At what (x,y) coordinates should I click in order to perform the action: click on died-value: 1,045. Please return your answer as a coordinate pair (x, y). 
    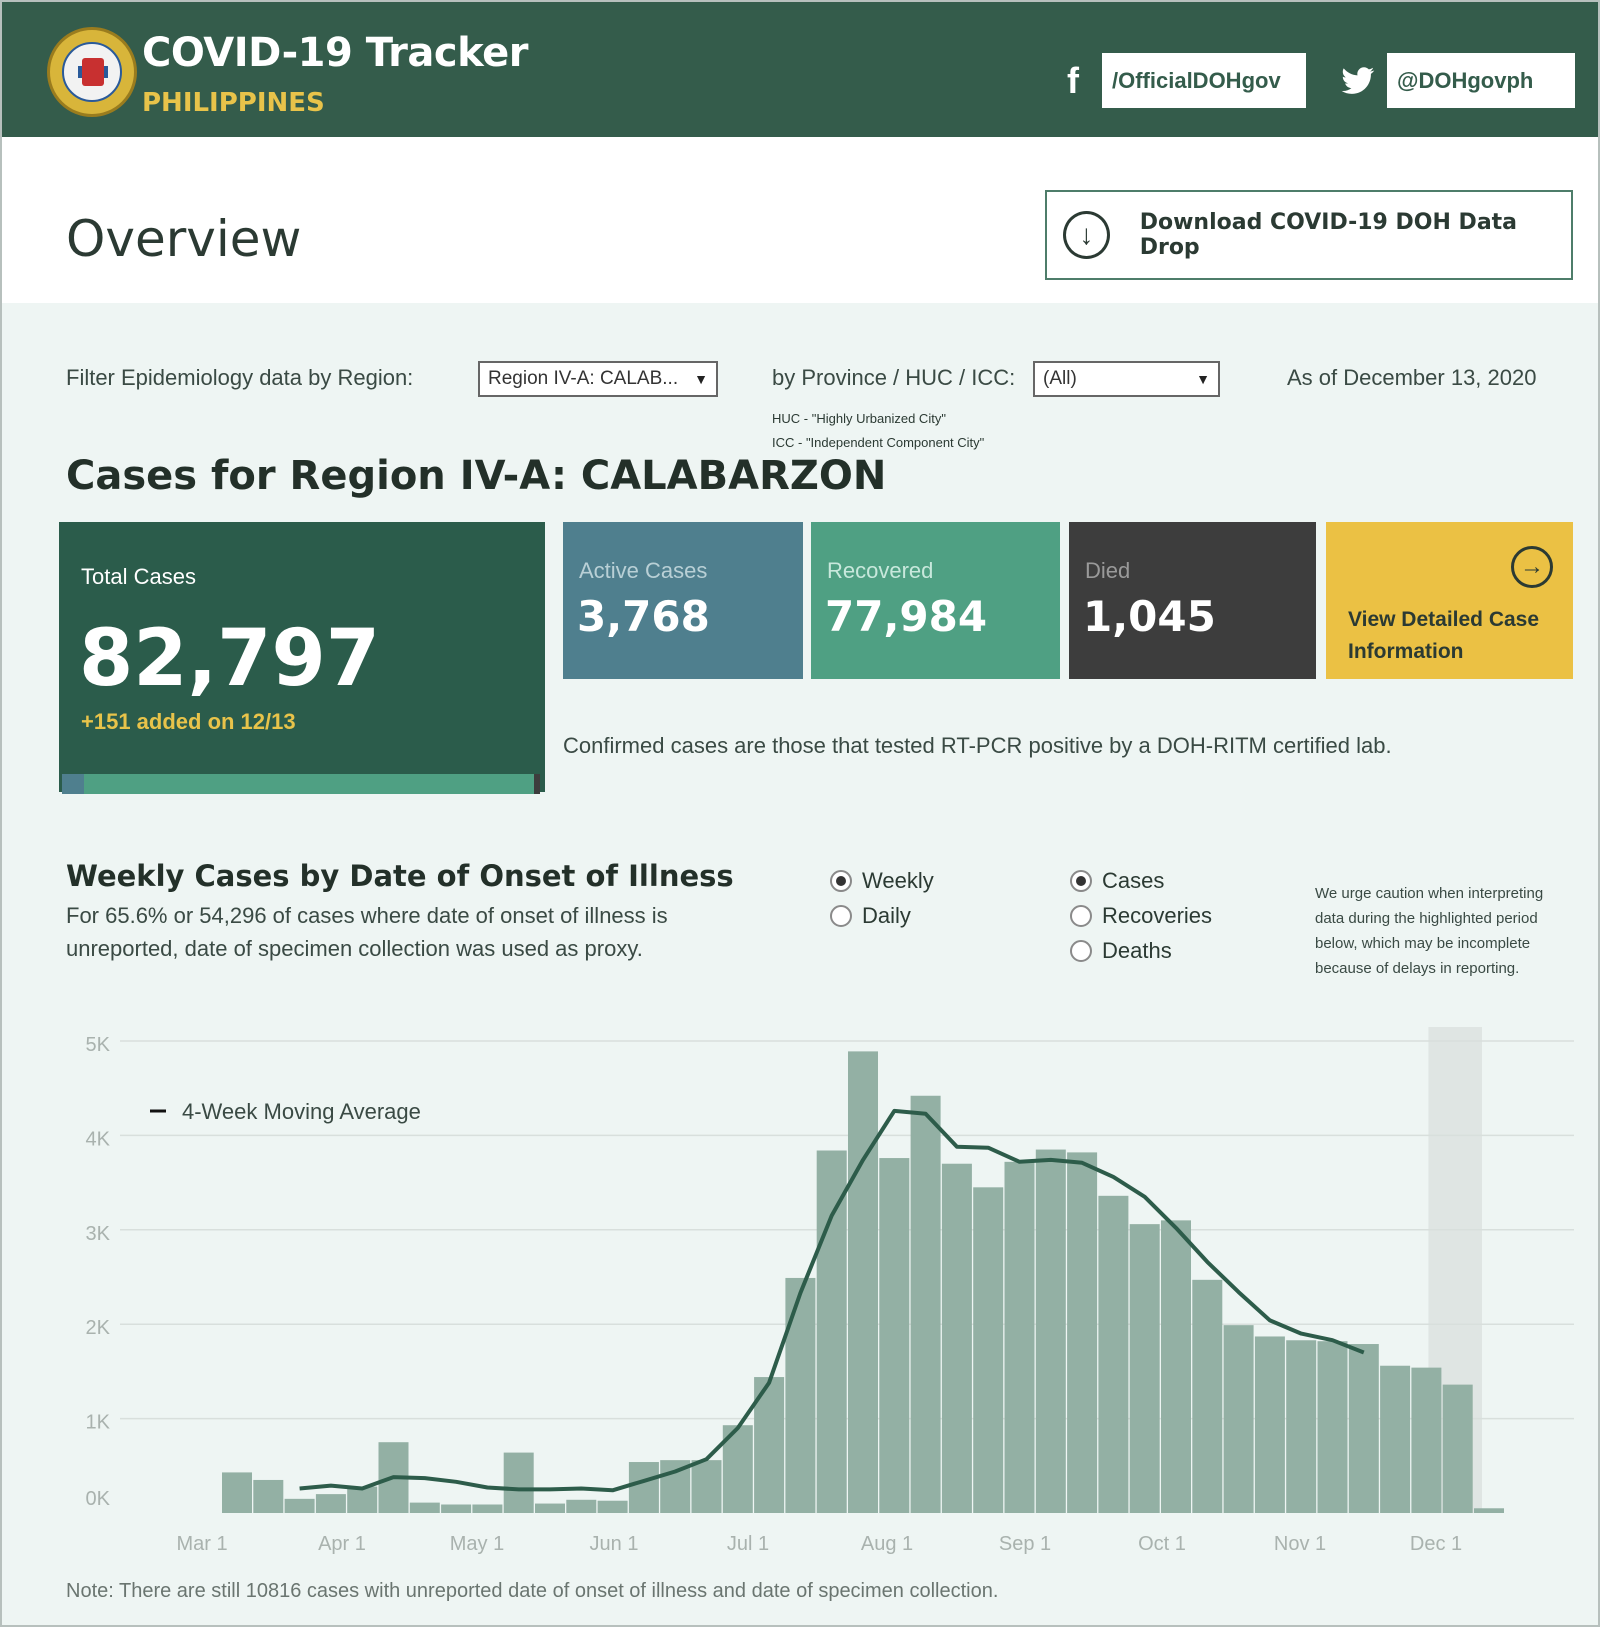
    Looking at the image, I should click on (1149, 616).